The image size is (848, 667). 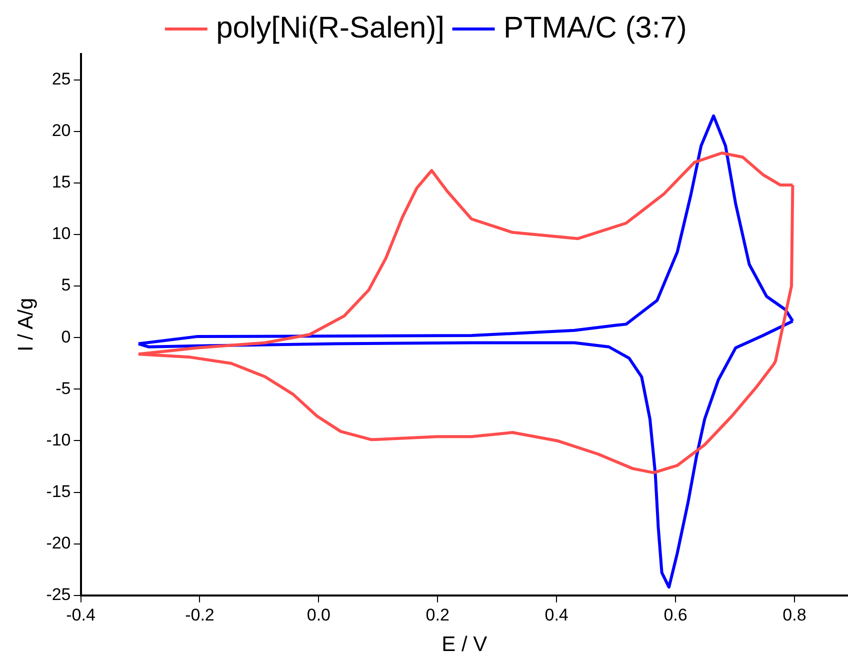 I want to click on y-tick-label: -20, so click(x=58, y=543).